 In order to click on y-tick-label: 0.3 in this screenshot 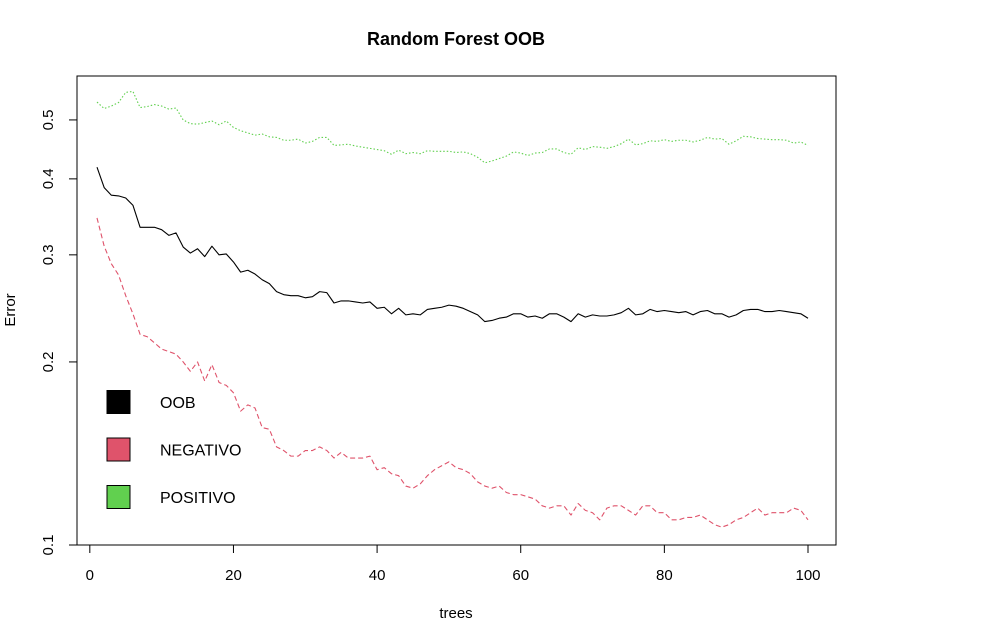, I will do `click(48, 254)`.